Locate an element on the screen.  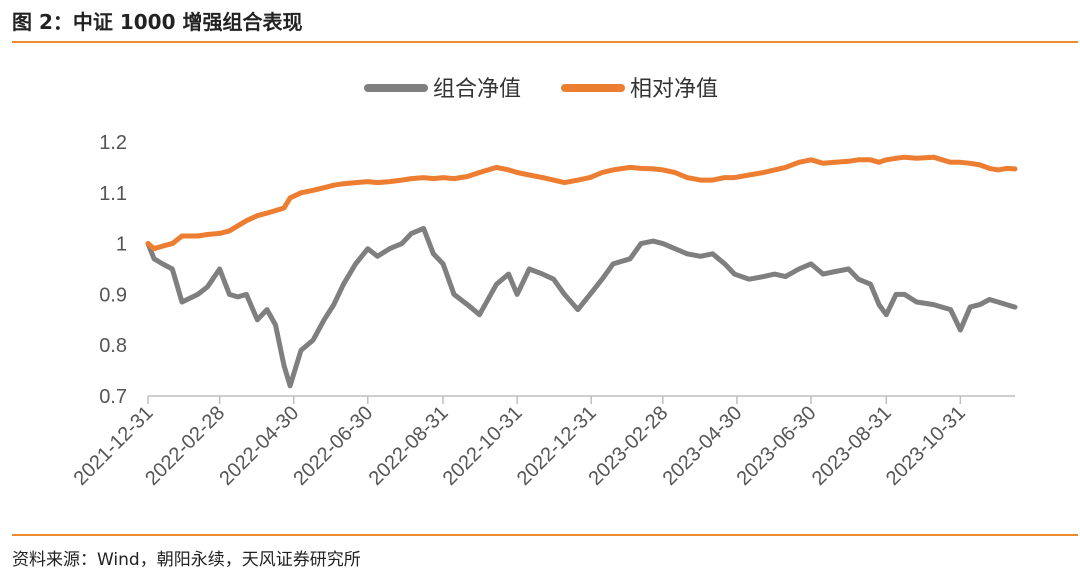
figure-title: 图 2：中证 1000 增强组合表现 is located at coordinates (157, 22).